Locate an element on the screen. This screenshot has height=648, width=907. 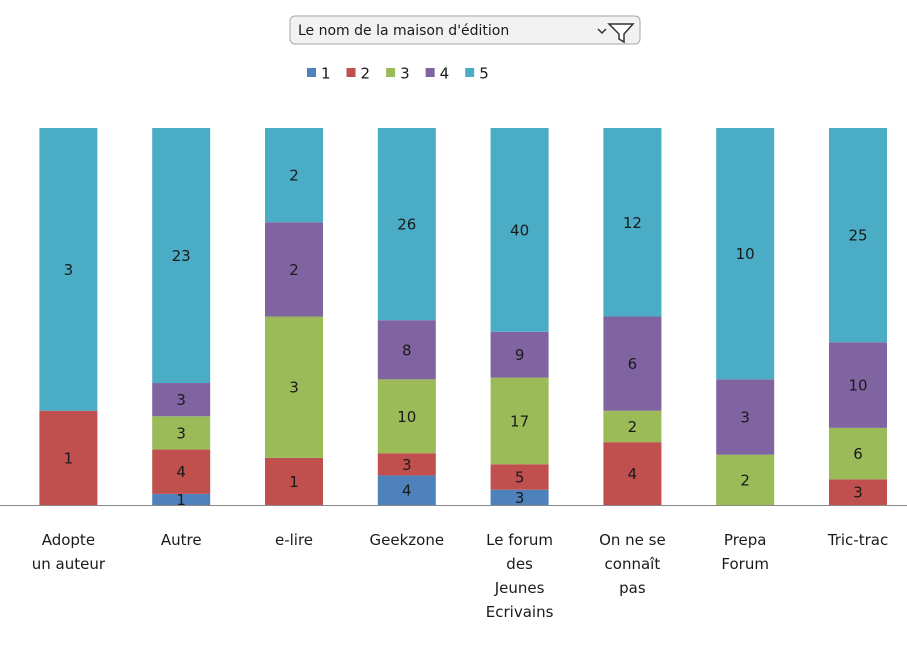
data-label: 40 is located at coordinates (519, 230).